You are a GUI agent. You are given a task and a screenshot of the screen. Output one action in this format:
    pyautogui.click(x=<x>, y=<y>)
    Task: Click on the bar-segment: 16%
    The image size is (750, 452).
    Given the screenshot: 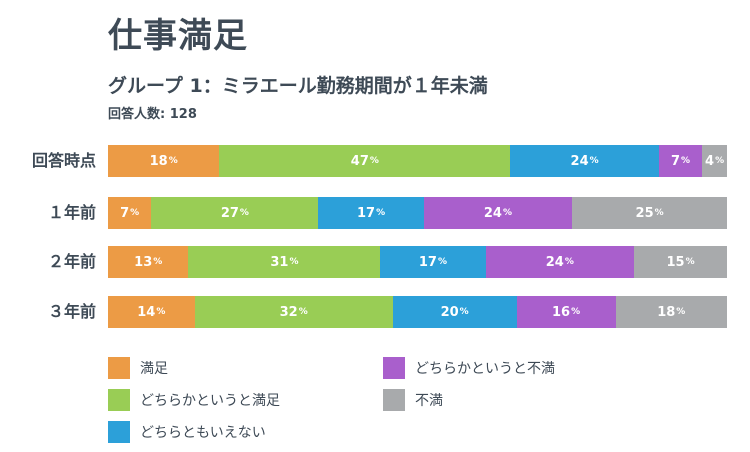 What is the action you would take?
    pyautogui.click(x=566, y=312)
    